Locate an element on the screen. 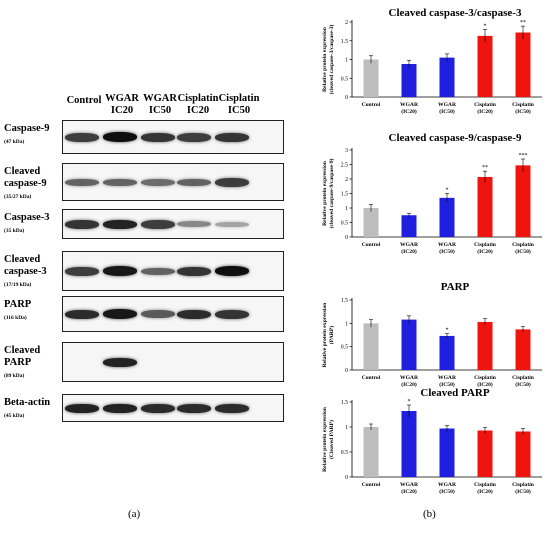 The height and width of the screenshot is (533, 550). chart-title: PARP is located at coordinates (455, 287).